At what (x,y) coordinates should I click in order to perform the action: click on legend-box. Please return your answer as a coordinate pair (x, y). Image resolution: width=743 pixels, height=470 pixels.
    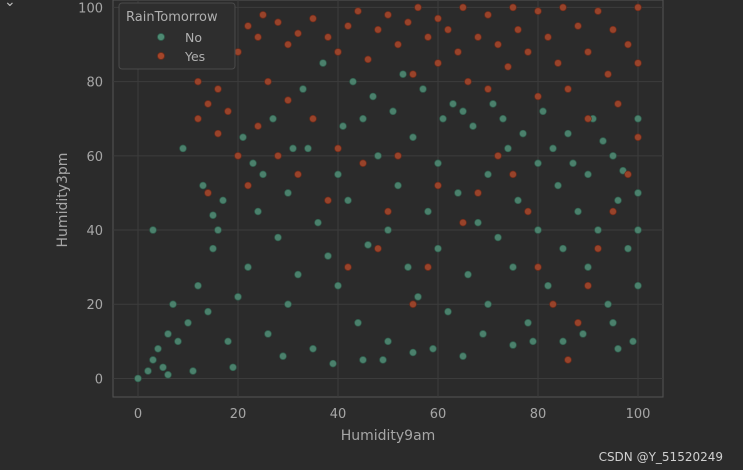
    Looking at the image, I should click on (177, 36).